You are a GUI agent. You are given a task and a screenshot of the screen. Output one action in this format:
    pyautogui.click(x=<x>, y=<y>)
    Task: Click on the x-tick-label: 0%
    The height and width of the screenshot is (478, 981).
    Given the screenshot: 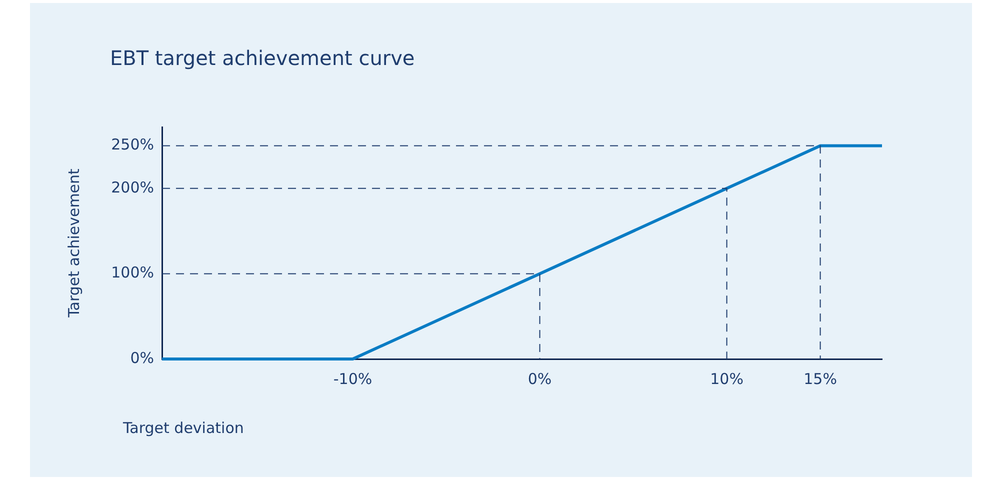 What is the action you would take?
    pyautogui.click(x=540, y=379)
    